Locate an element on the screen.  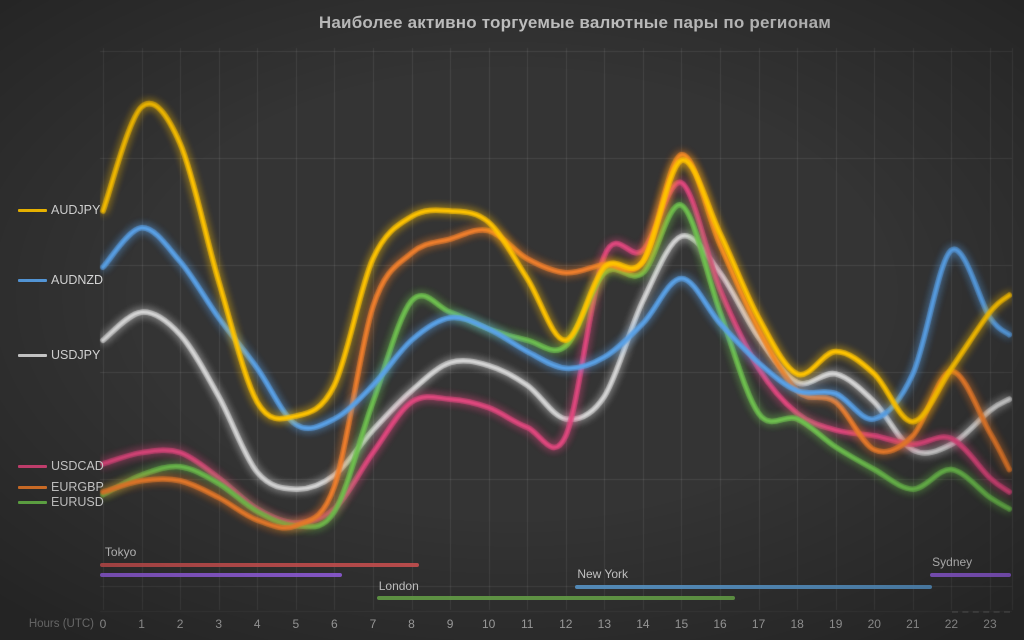
x-tick-1: 1 is located at coordinates (141, 624).